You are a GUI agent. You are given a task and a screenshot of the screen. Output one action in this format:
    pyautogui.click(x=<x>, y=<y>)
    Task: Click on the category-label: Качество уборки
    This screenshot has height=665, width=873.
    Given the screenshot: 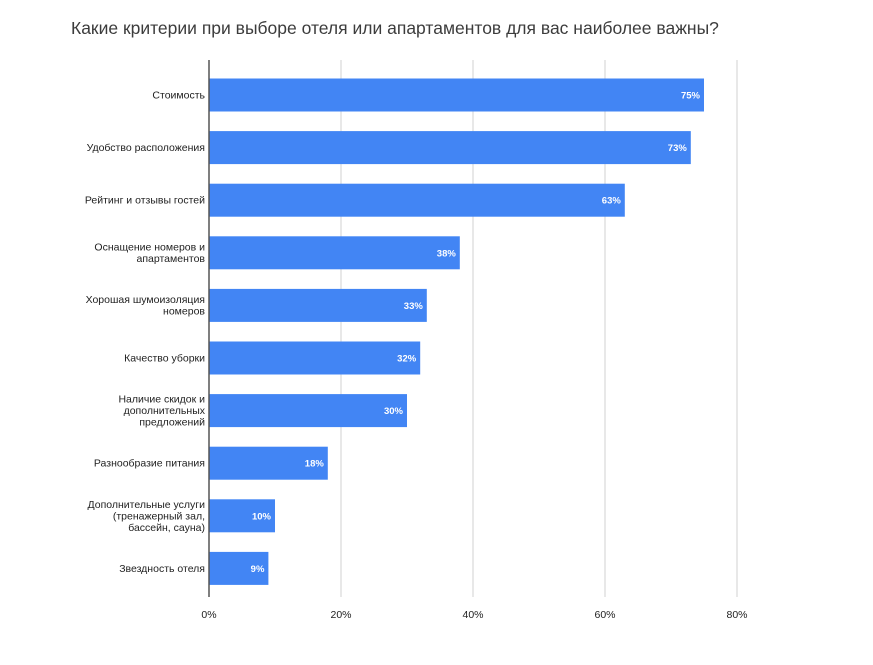 What is the action you would take?
    pyautogui.click(x=164, y=359)
    